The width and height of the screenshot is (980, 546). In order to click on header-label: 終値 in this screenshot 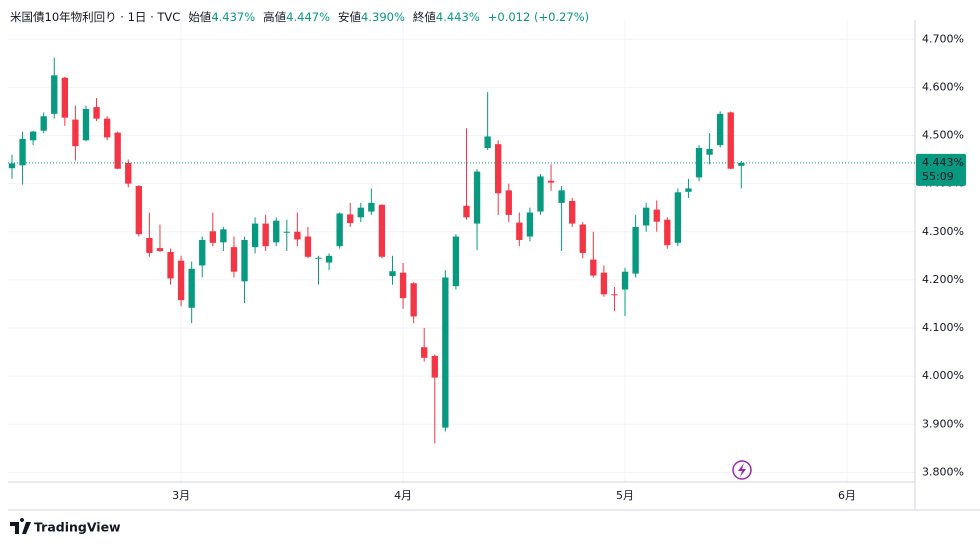, I will do `click(424, 17)`.